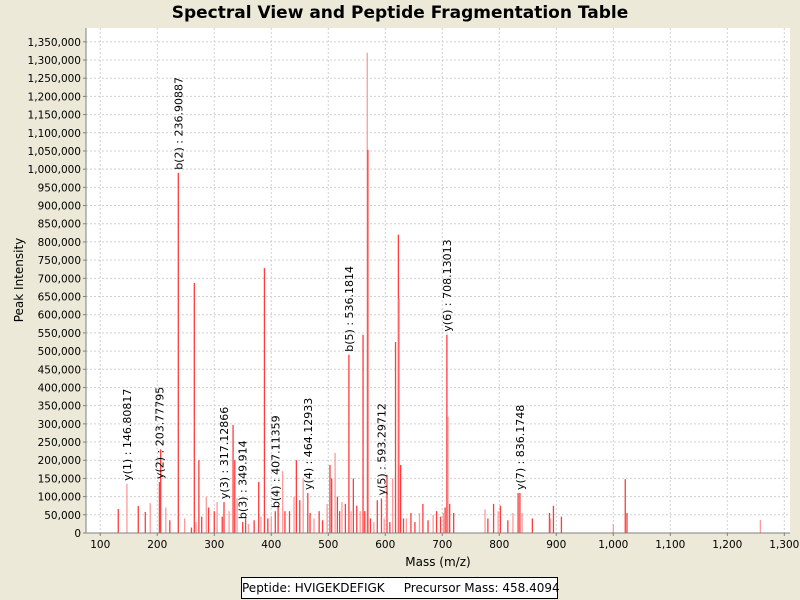 Image resolution: width=800 pixels, height=600 pixels. What do you see at coordinates (19, 280) in the screenshot?
I see `y-axis-label: Peak Intensity` at bounding box center [19, 280].